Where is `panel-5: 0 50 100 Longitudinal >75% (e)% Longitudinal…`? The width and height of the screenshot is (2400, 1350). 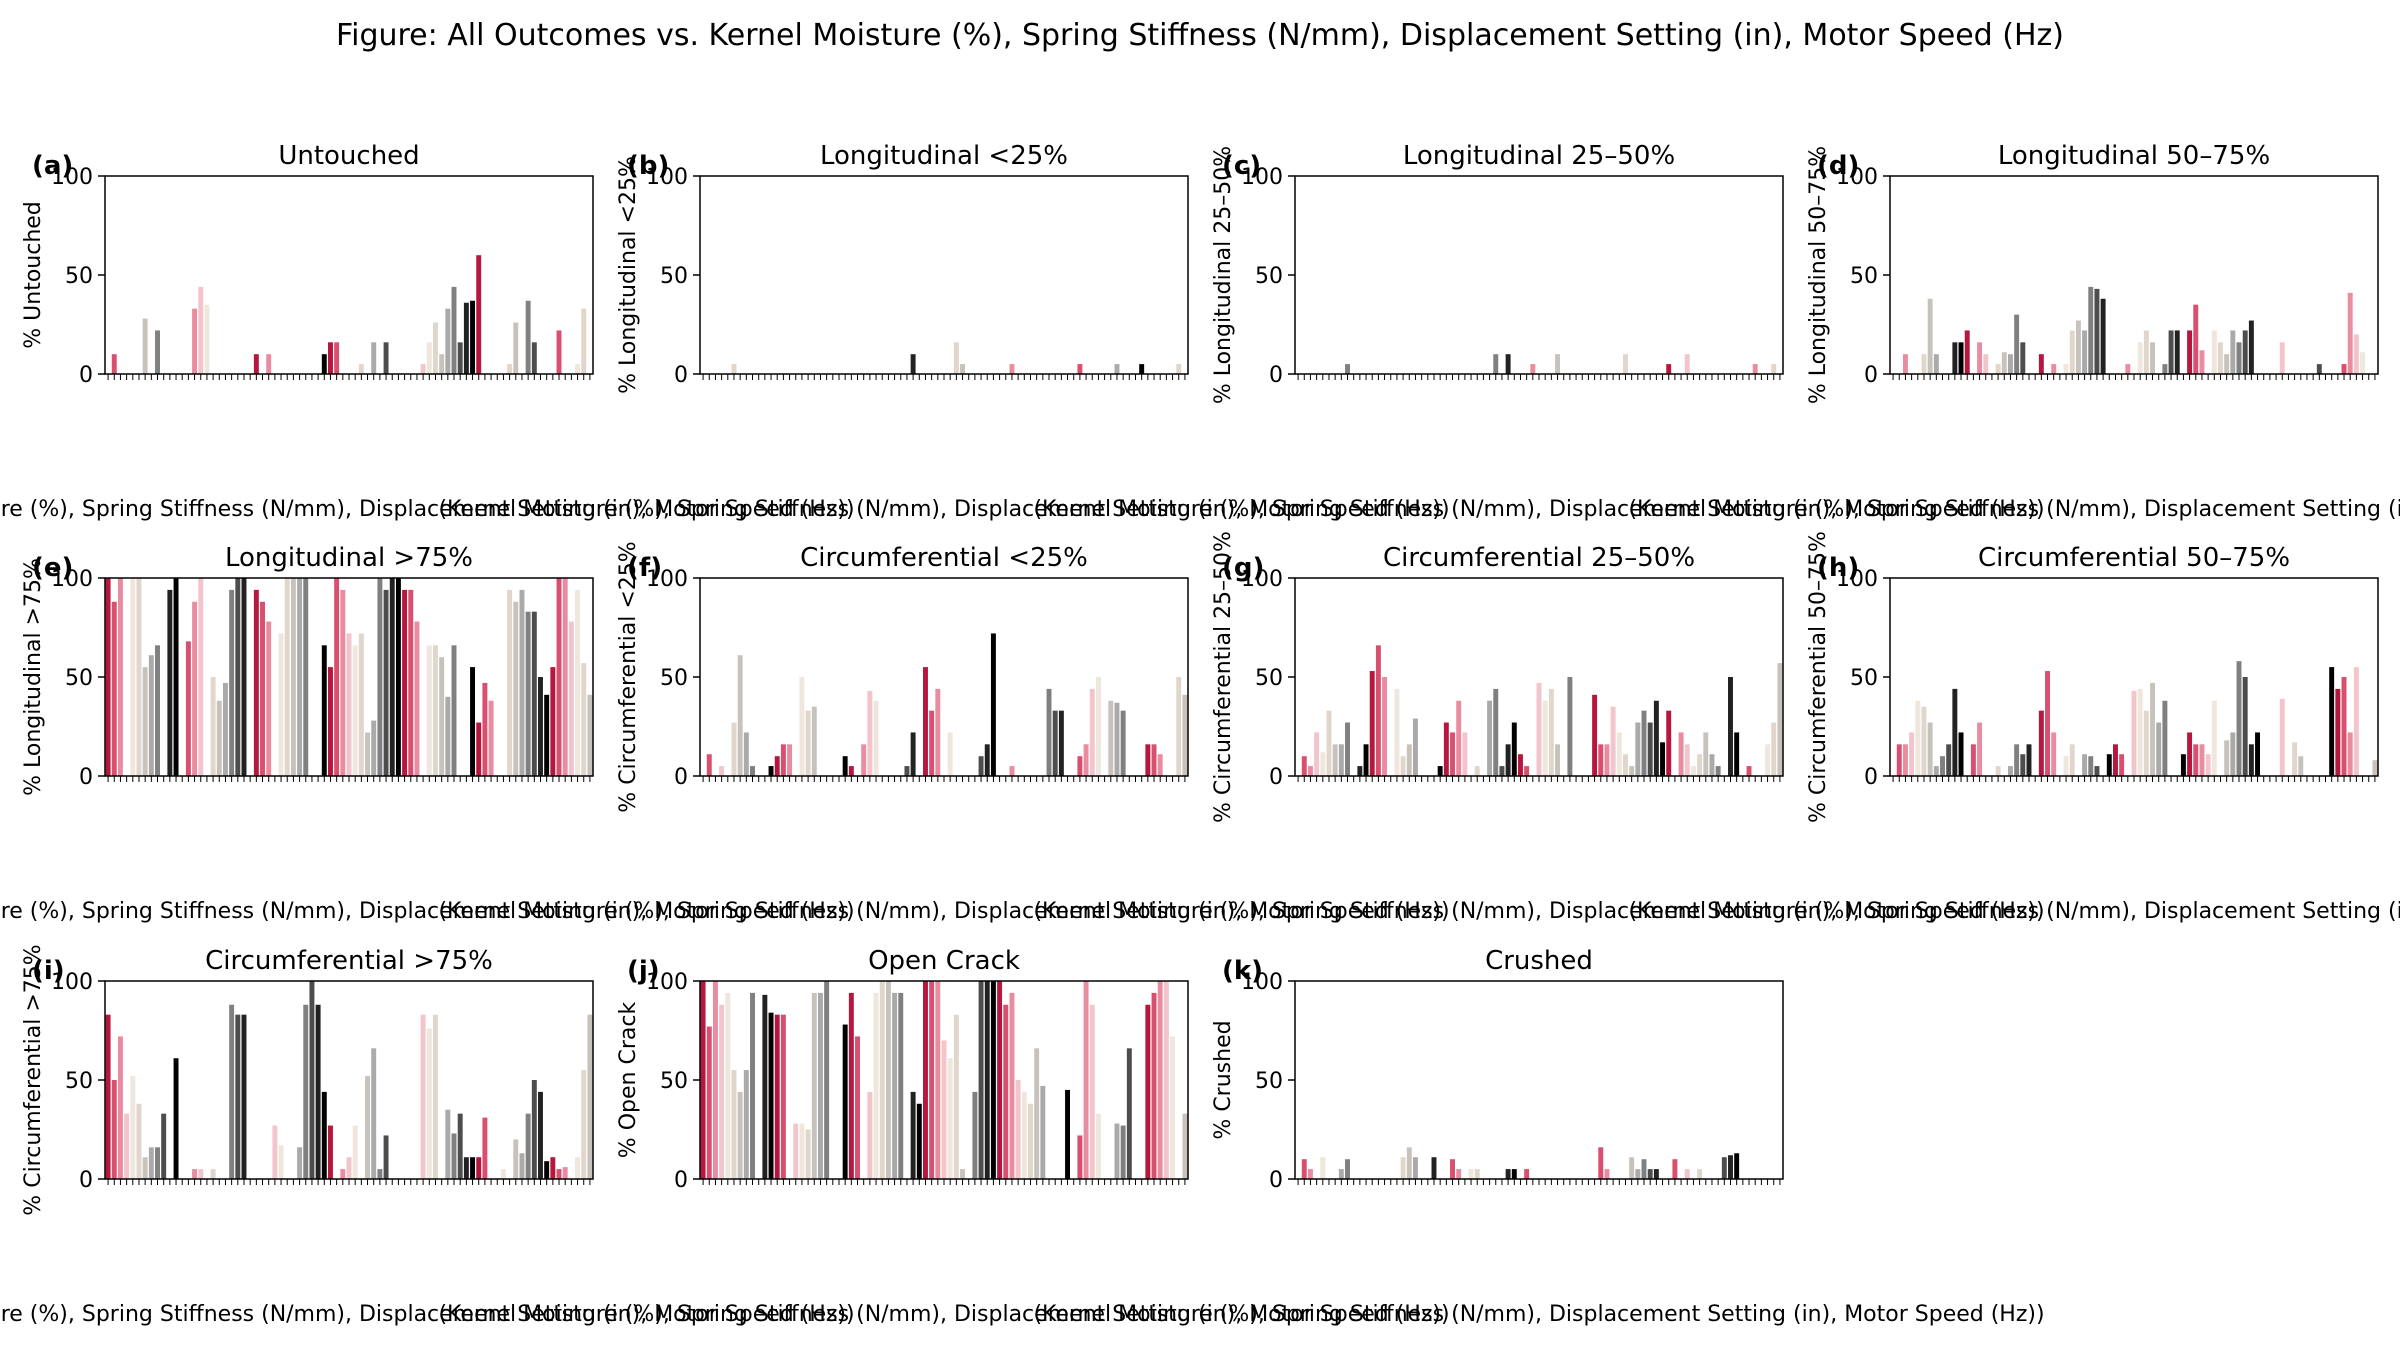
panel-5: 0 50 100 Longitudinal >75% (e)% Longitudinal… is located at coordinates (427, 733).